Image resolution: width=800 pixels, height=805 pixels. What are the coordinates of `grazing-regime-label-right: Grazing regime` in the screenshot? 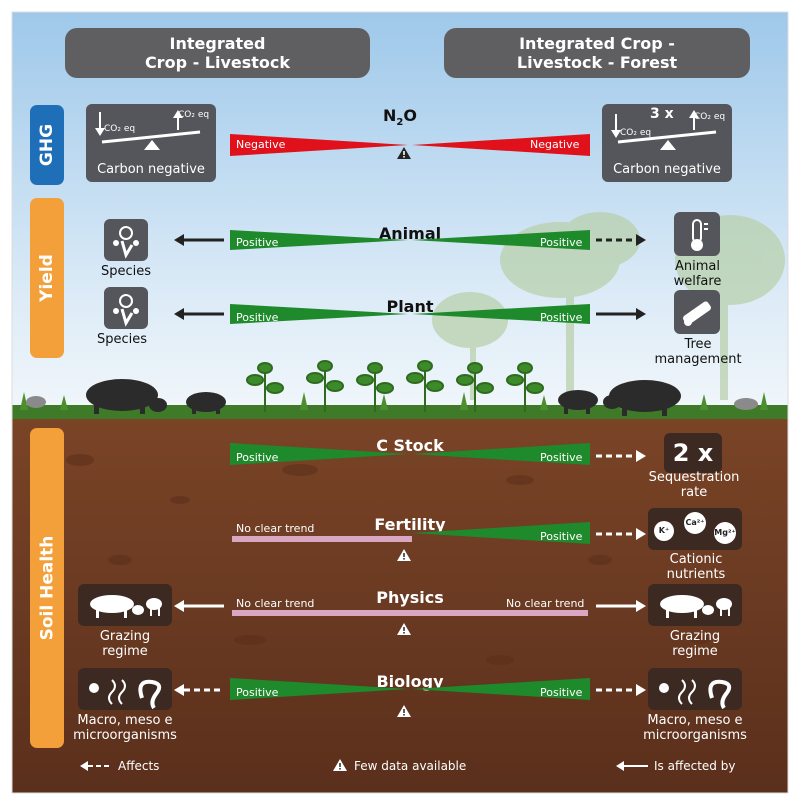 It's located at (695, 644).